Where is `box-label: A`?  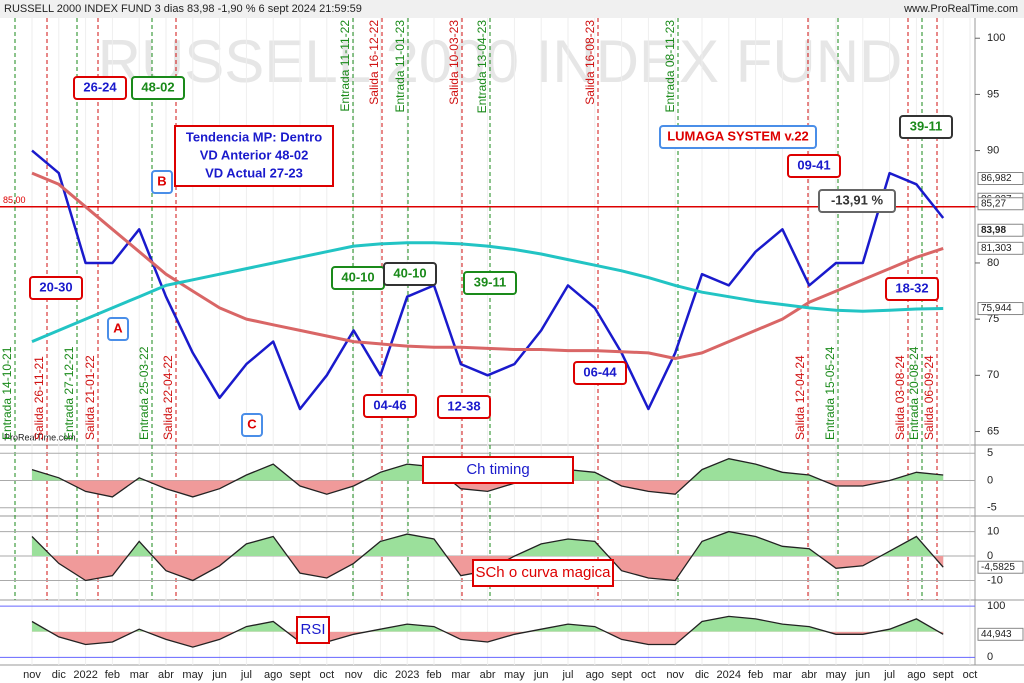 box-label: A is located at coordinates (118, 327).